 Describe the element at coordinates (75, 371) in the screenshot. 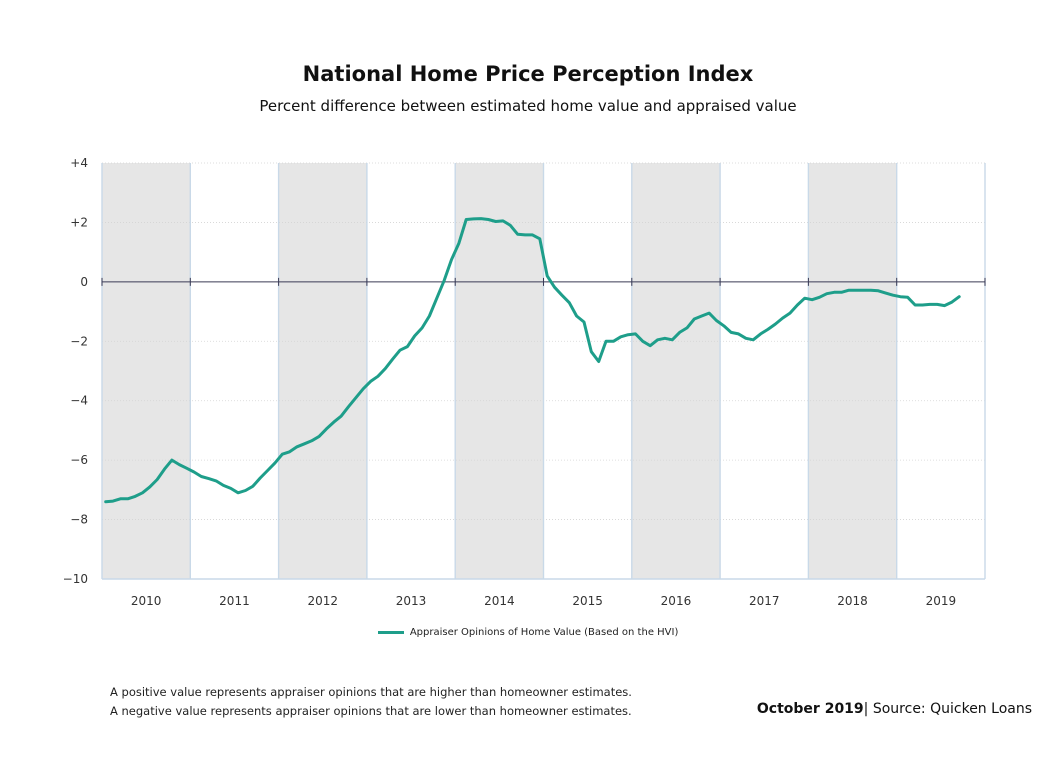

I see `y-axis-labels: +4 +2 0 −2 −4 −6 −8 −10` at that location.